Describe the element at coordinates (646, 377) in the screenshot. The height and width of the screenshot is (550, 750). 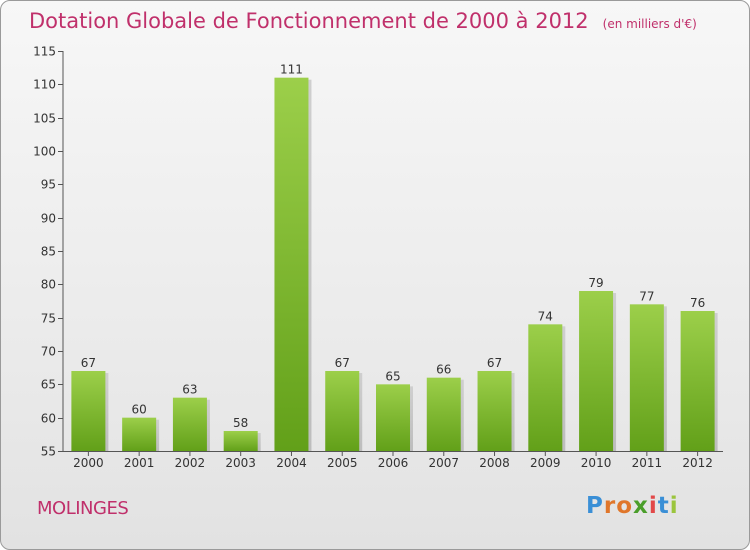
I see `bar-2011` at that location.